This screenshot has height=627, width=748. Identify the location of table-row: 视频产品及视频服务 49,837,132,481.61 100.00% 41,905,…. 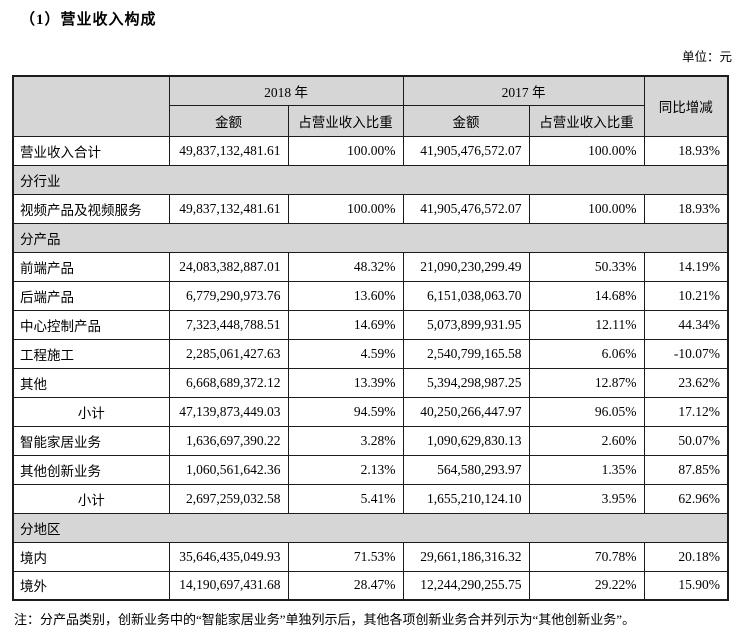
(370, 208).